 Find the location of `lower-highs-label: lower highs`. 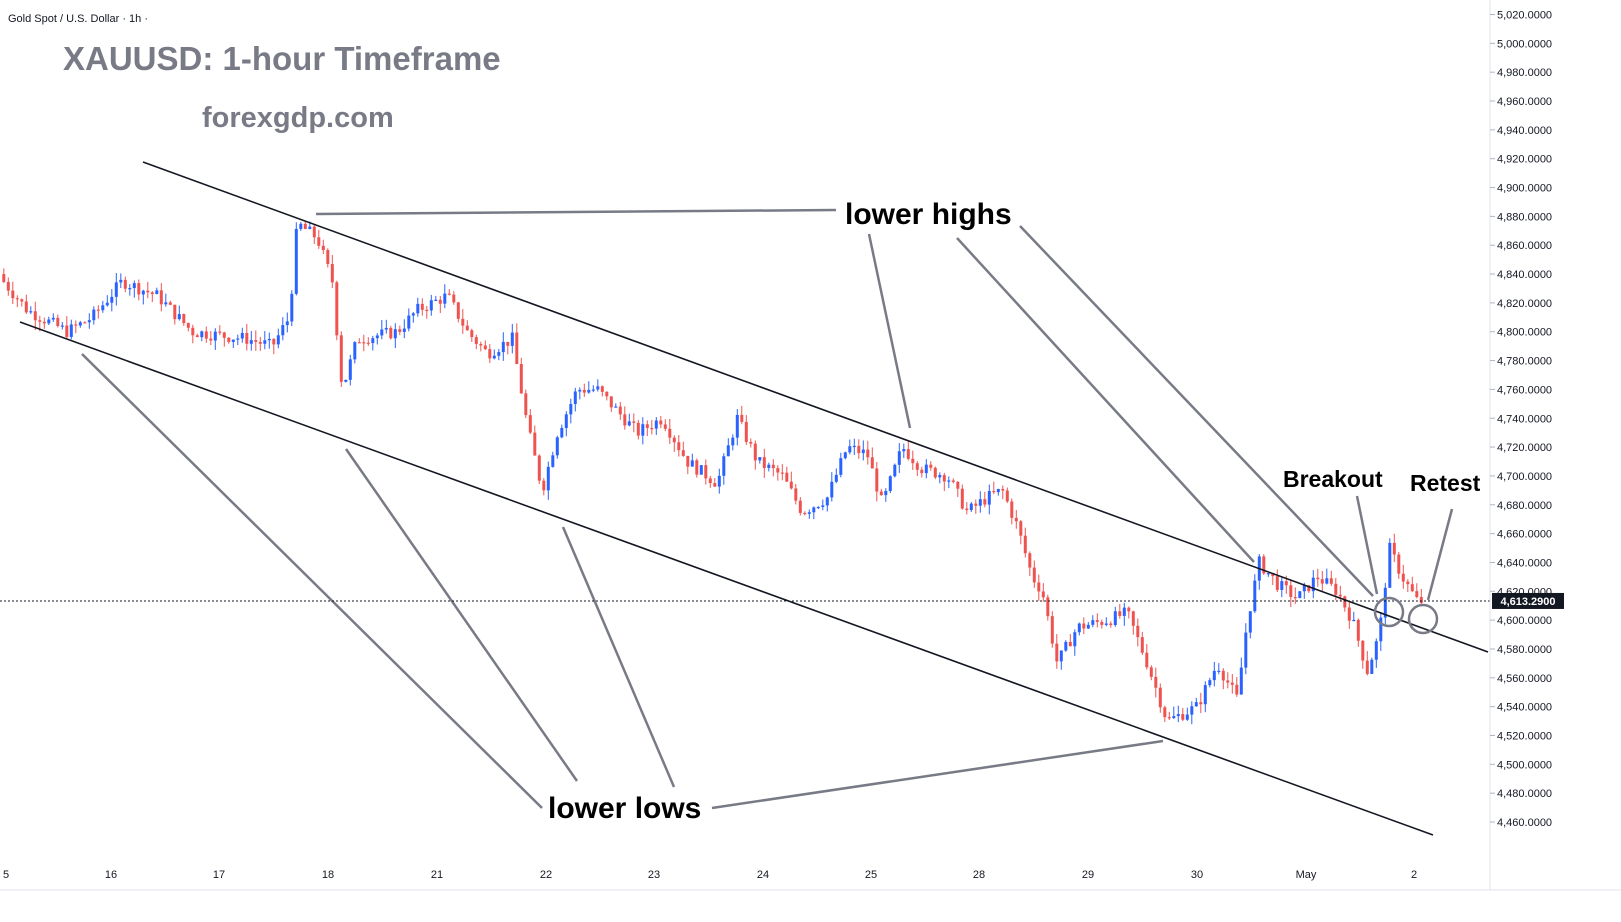

lower-highs-label: lower highs is located at coordinates (928, 214).